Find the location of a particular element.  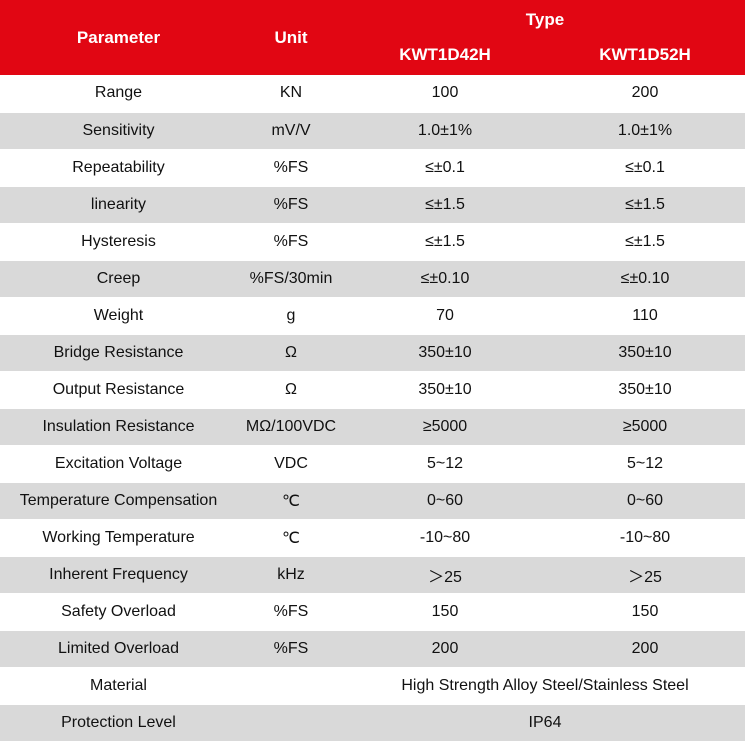

table-row: Hysteresis %FS ≤±1.5 ≤±1.5 is located at coordinates (372, 241).